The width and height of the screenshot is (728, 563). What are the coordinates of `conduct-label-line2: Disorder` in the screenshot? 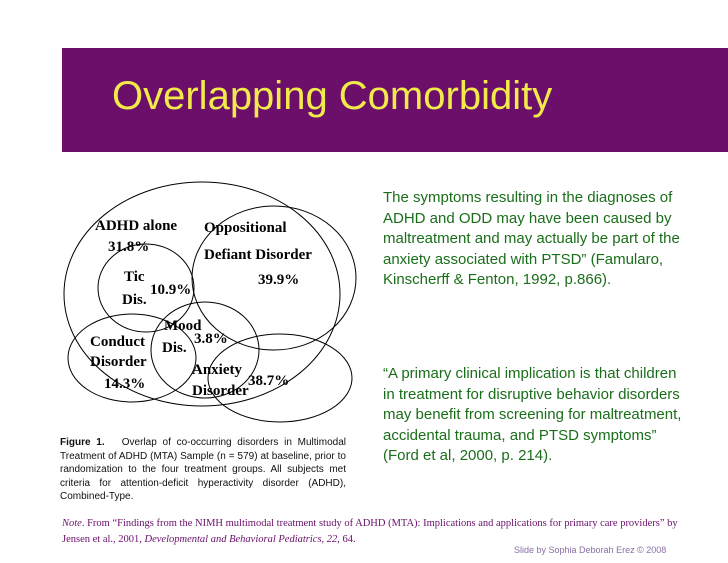 It's located at (118, 362).